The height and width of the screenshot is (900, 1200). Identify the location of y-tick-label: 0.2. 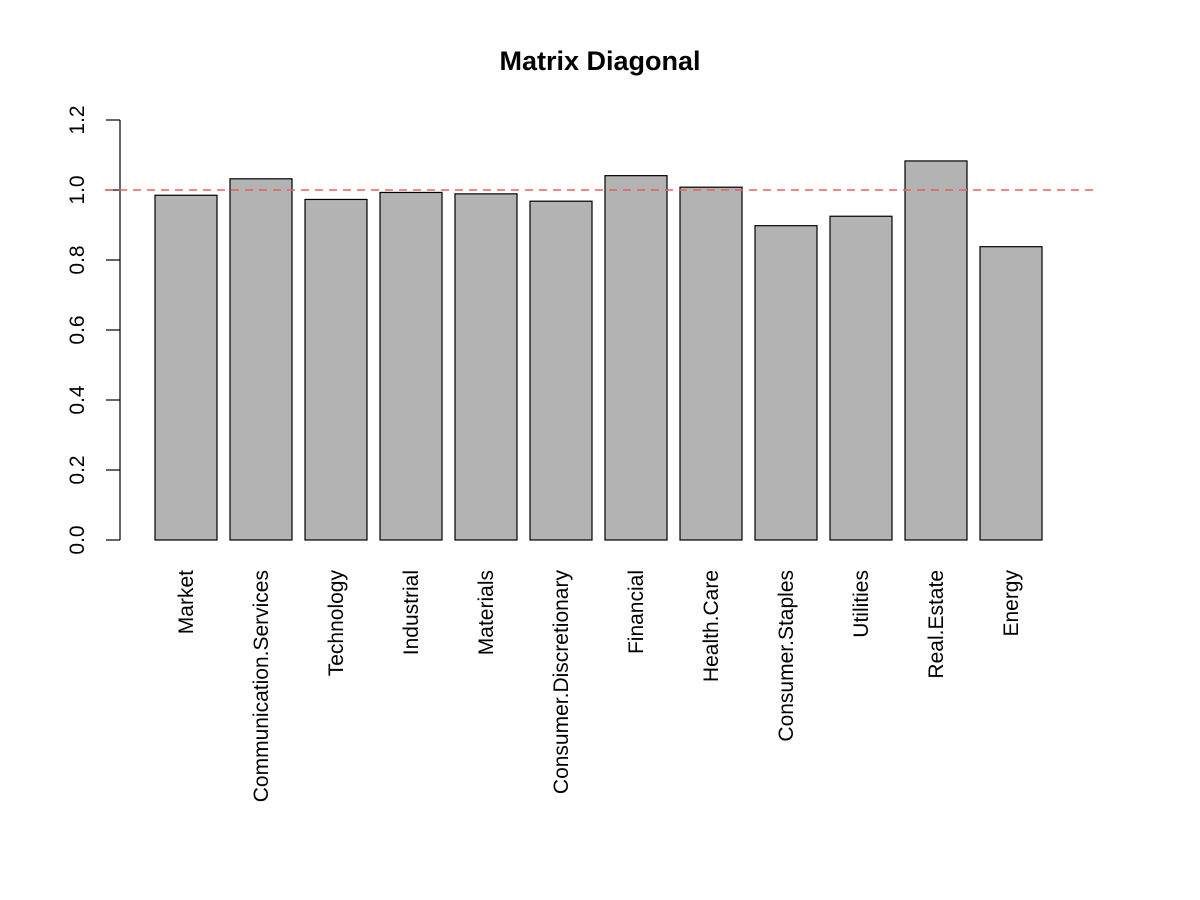
(77, 469).